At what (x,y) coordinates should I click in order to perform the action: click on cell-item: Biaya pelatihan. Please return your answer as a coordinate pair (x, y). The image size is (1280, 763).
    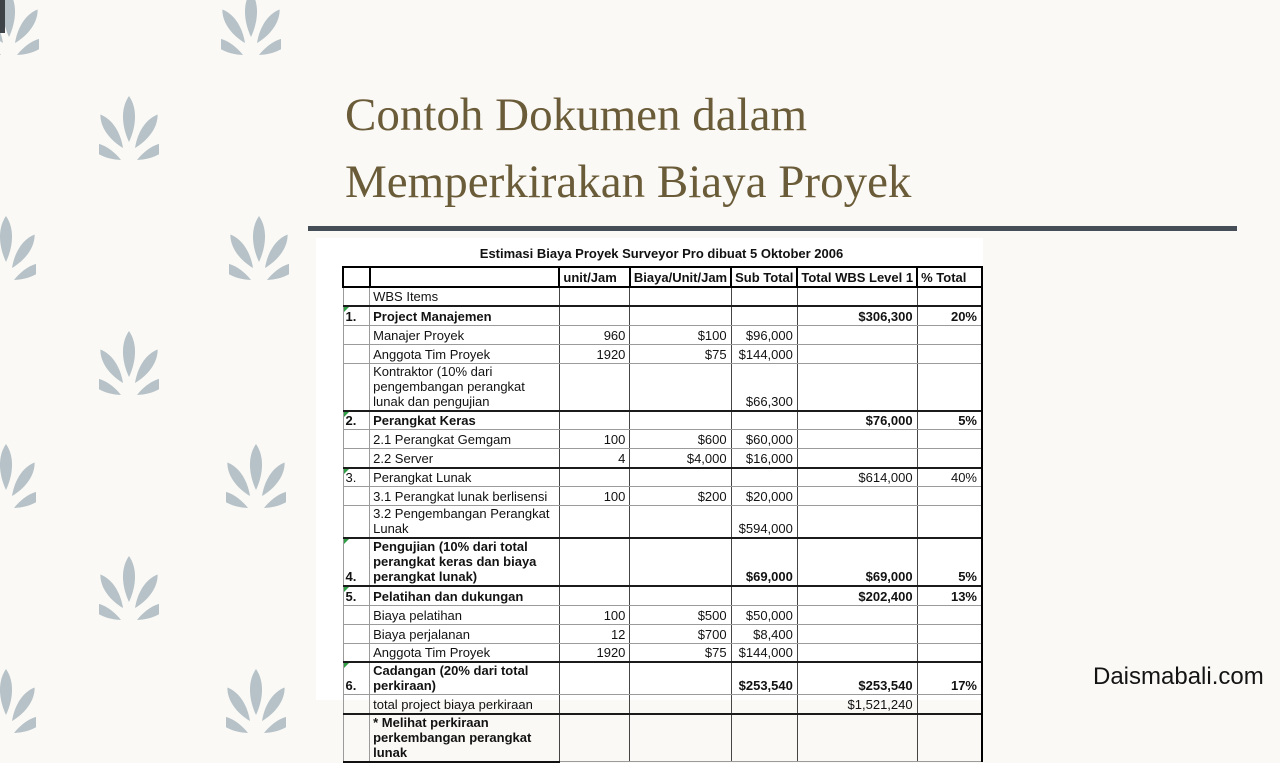
    Looking at the image, I should click on (464, 615).